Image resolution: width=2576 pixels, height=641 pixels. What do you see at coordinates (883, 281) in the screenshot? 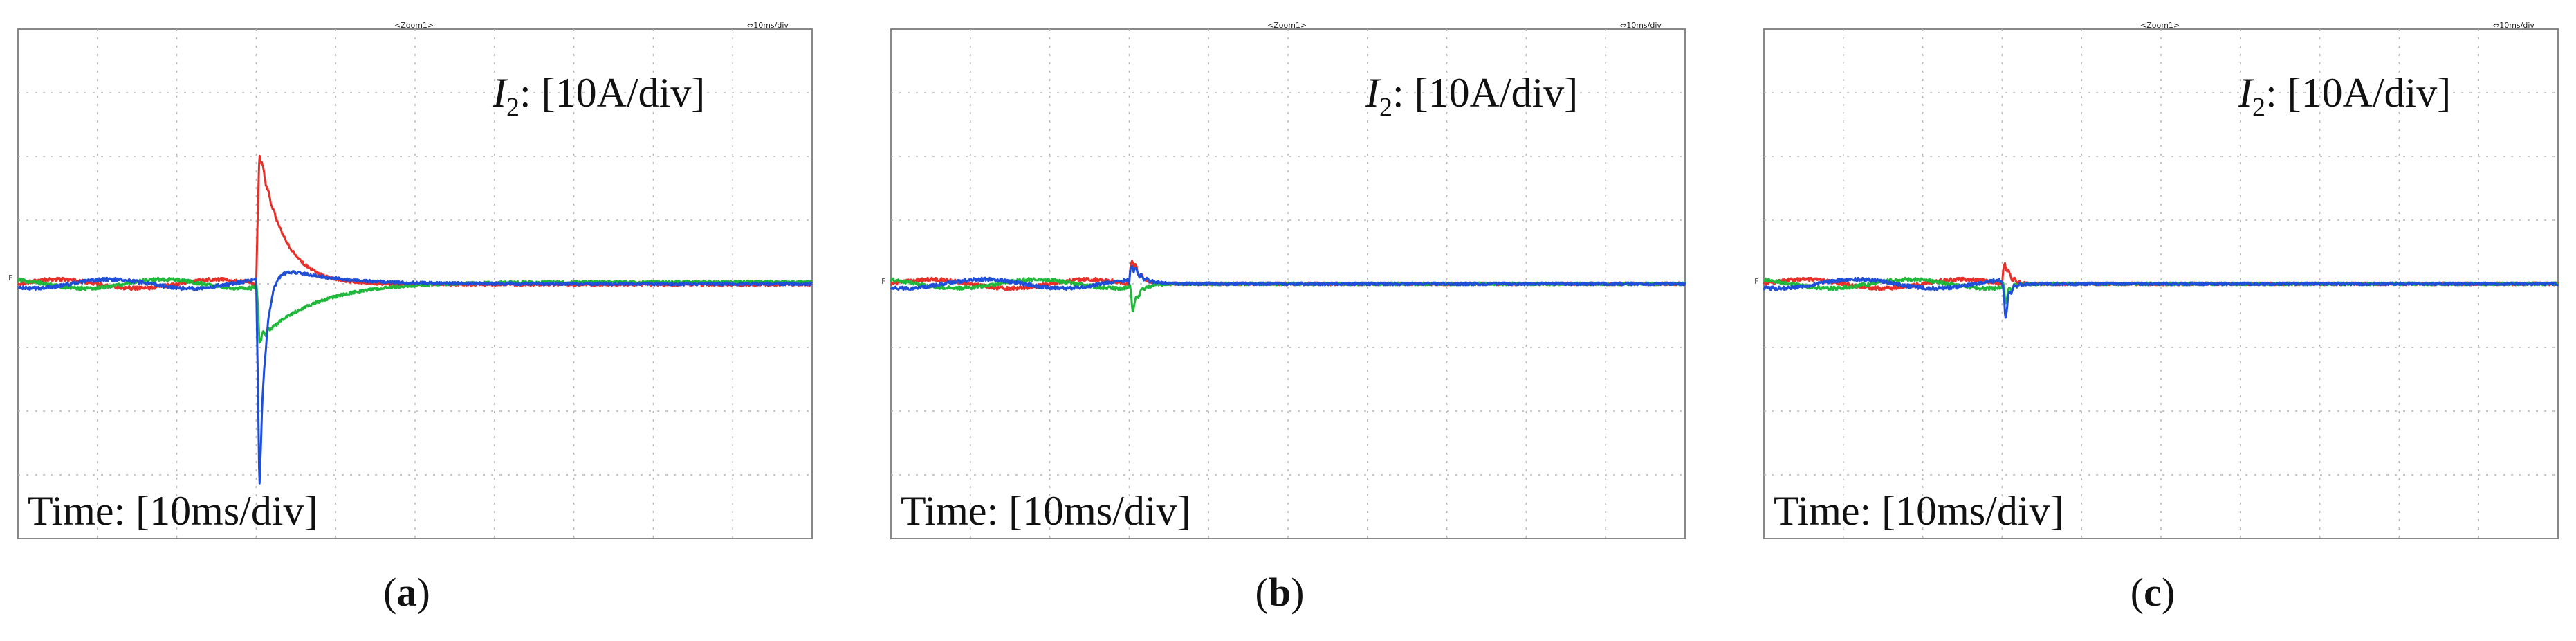
I see `zero-marker-b: F` at bounding box center [883, 281].